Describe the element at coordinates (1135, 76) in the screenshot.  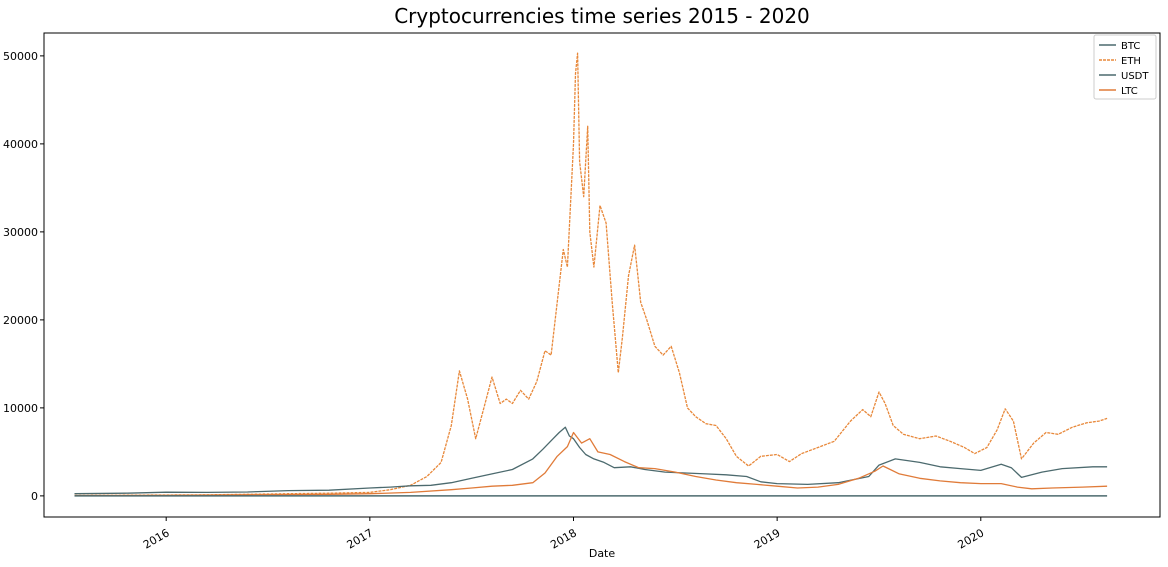
I see `legend-label-usdt: USDT` at that location.